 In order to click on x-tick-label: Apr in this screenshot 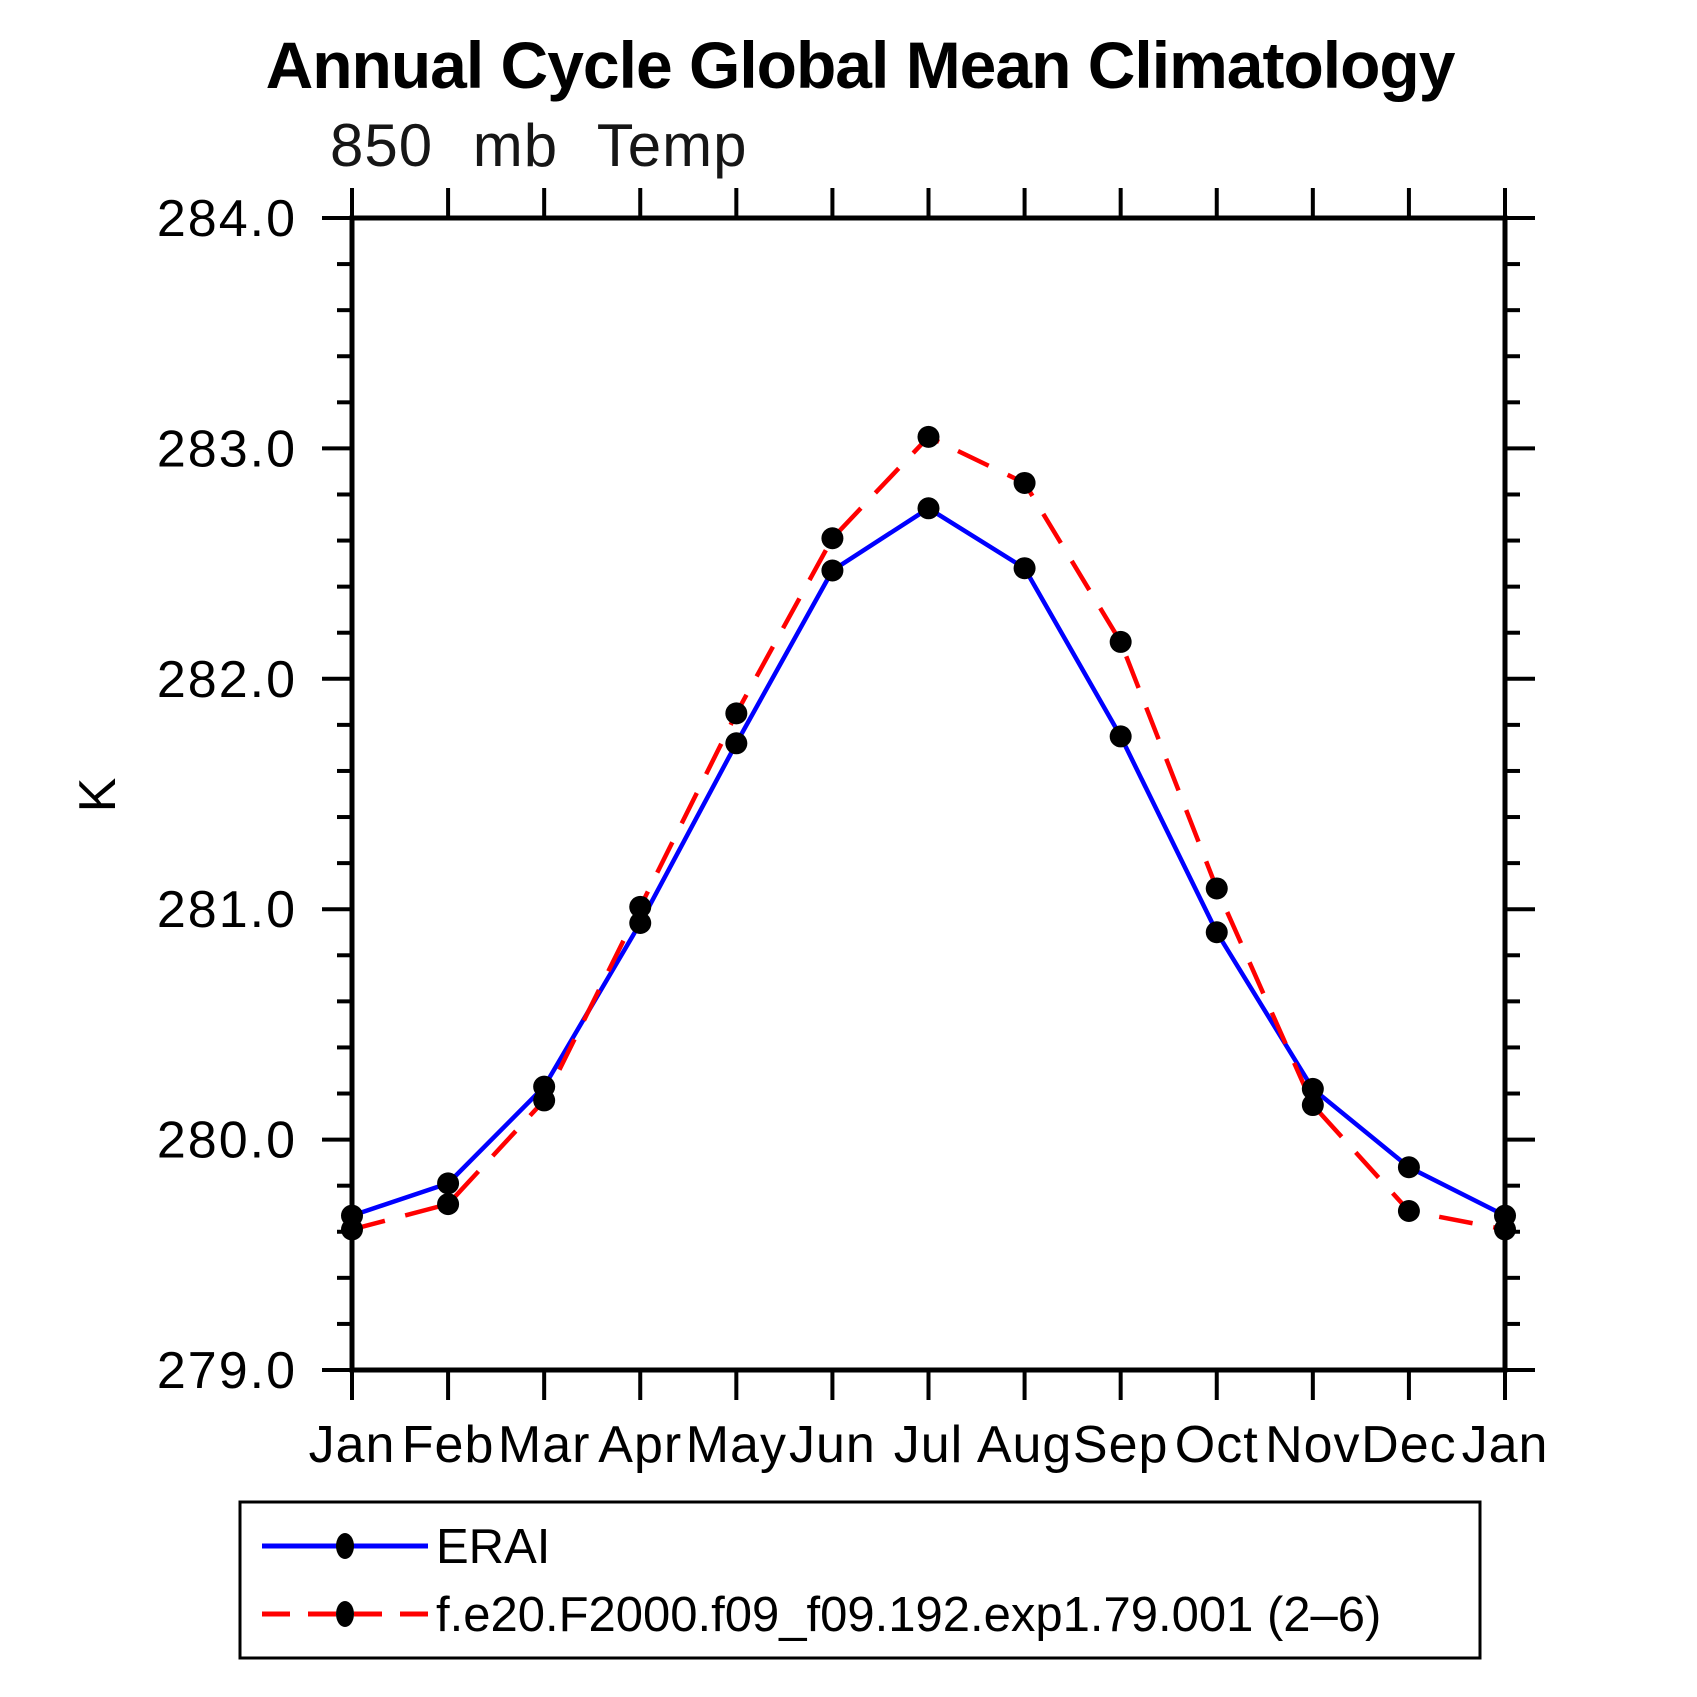, I will do `click(640, 1445)`.